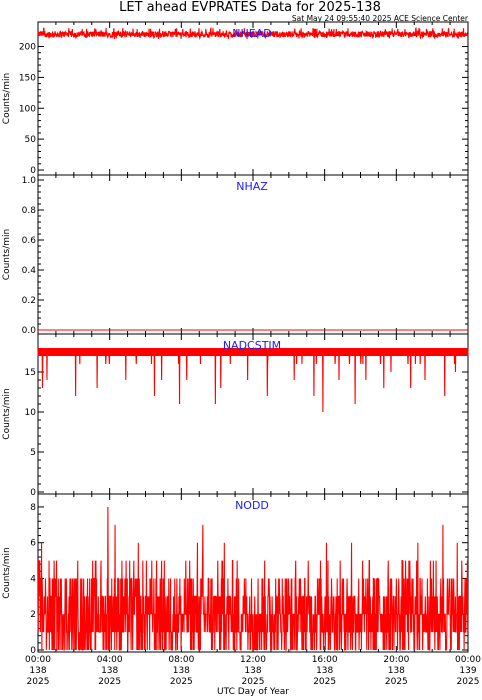 This screenshot has height=700, width=482. Describe the element at coordinates (325, 660) in the screenshot. I see `x-tick-text: 16:00` at that location.